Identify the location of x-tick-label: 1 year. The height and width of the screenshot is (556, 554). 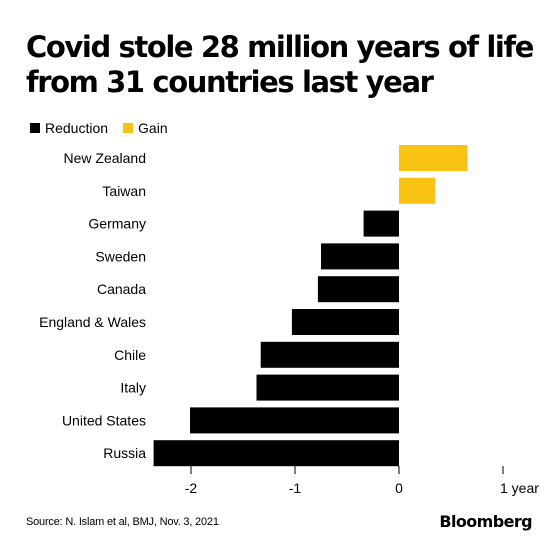
(519, 488).